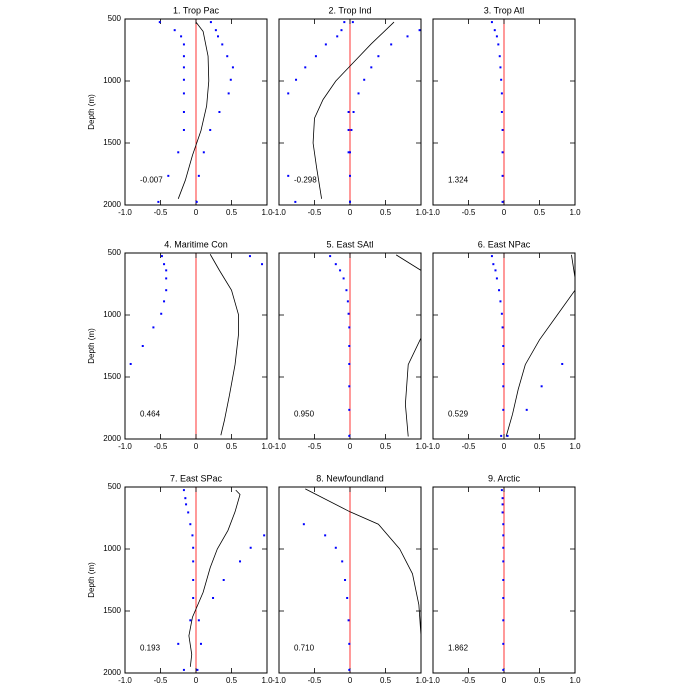 This screenshot has height=700, width=700. I want to click on panel-title: 5. East SAtl, so click(349, 244).